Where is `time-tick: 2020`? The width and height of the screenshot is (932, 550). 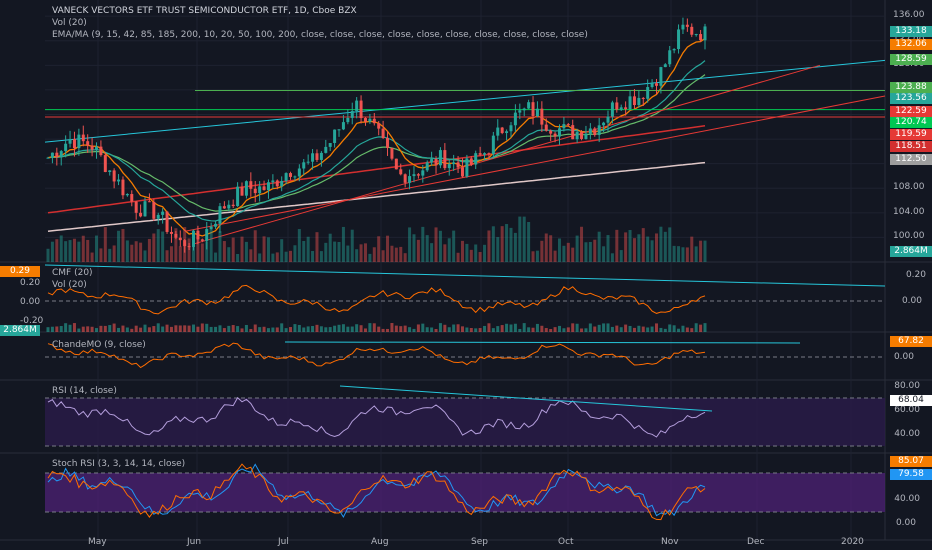
time-tick: 2020 is located at coordinates (852, 542).